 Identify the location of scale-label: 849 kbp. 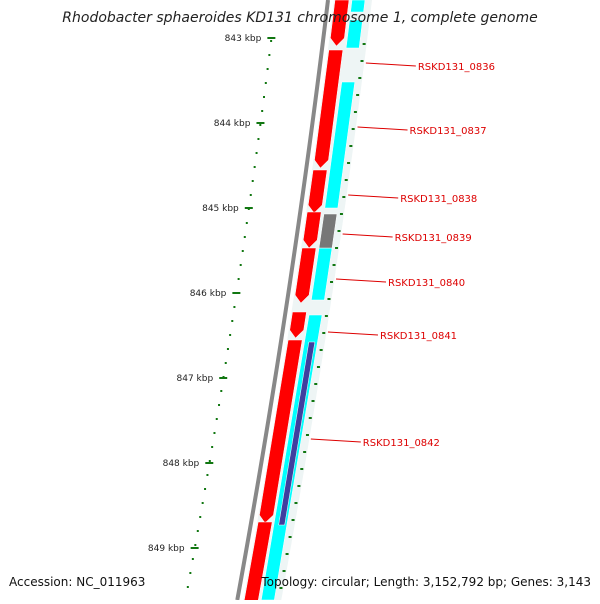
(166, 549).